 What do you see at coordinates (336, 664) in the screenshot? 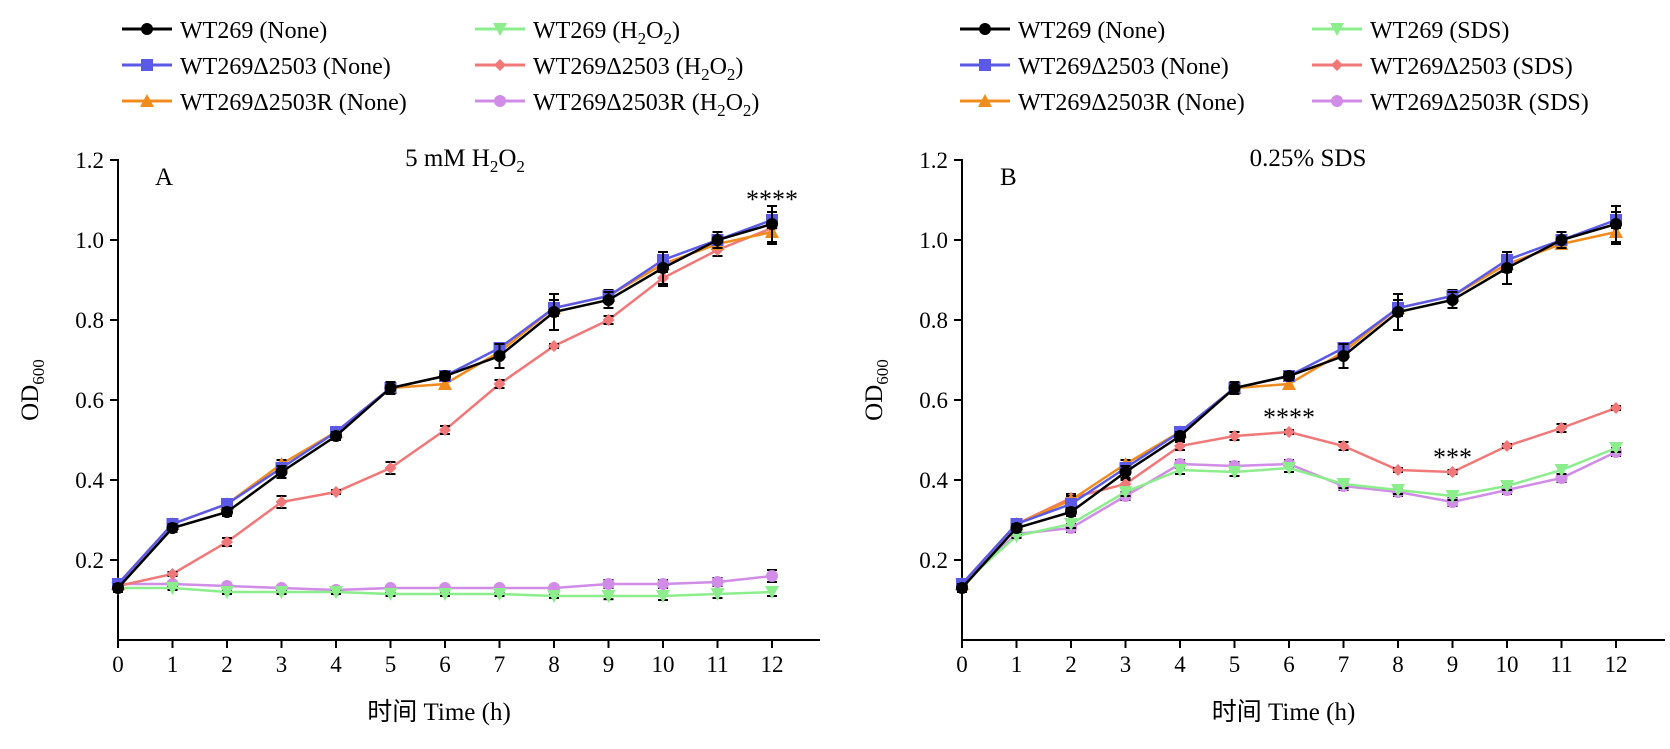
I see `x-tick-label-0-4: 4` at bounding box center [336, 664].